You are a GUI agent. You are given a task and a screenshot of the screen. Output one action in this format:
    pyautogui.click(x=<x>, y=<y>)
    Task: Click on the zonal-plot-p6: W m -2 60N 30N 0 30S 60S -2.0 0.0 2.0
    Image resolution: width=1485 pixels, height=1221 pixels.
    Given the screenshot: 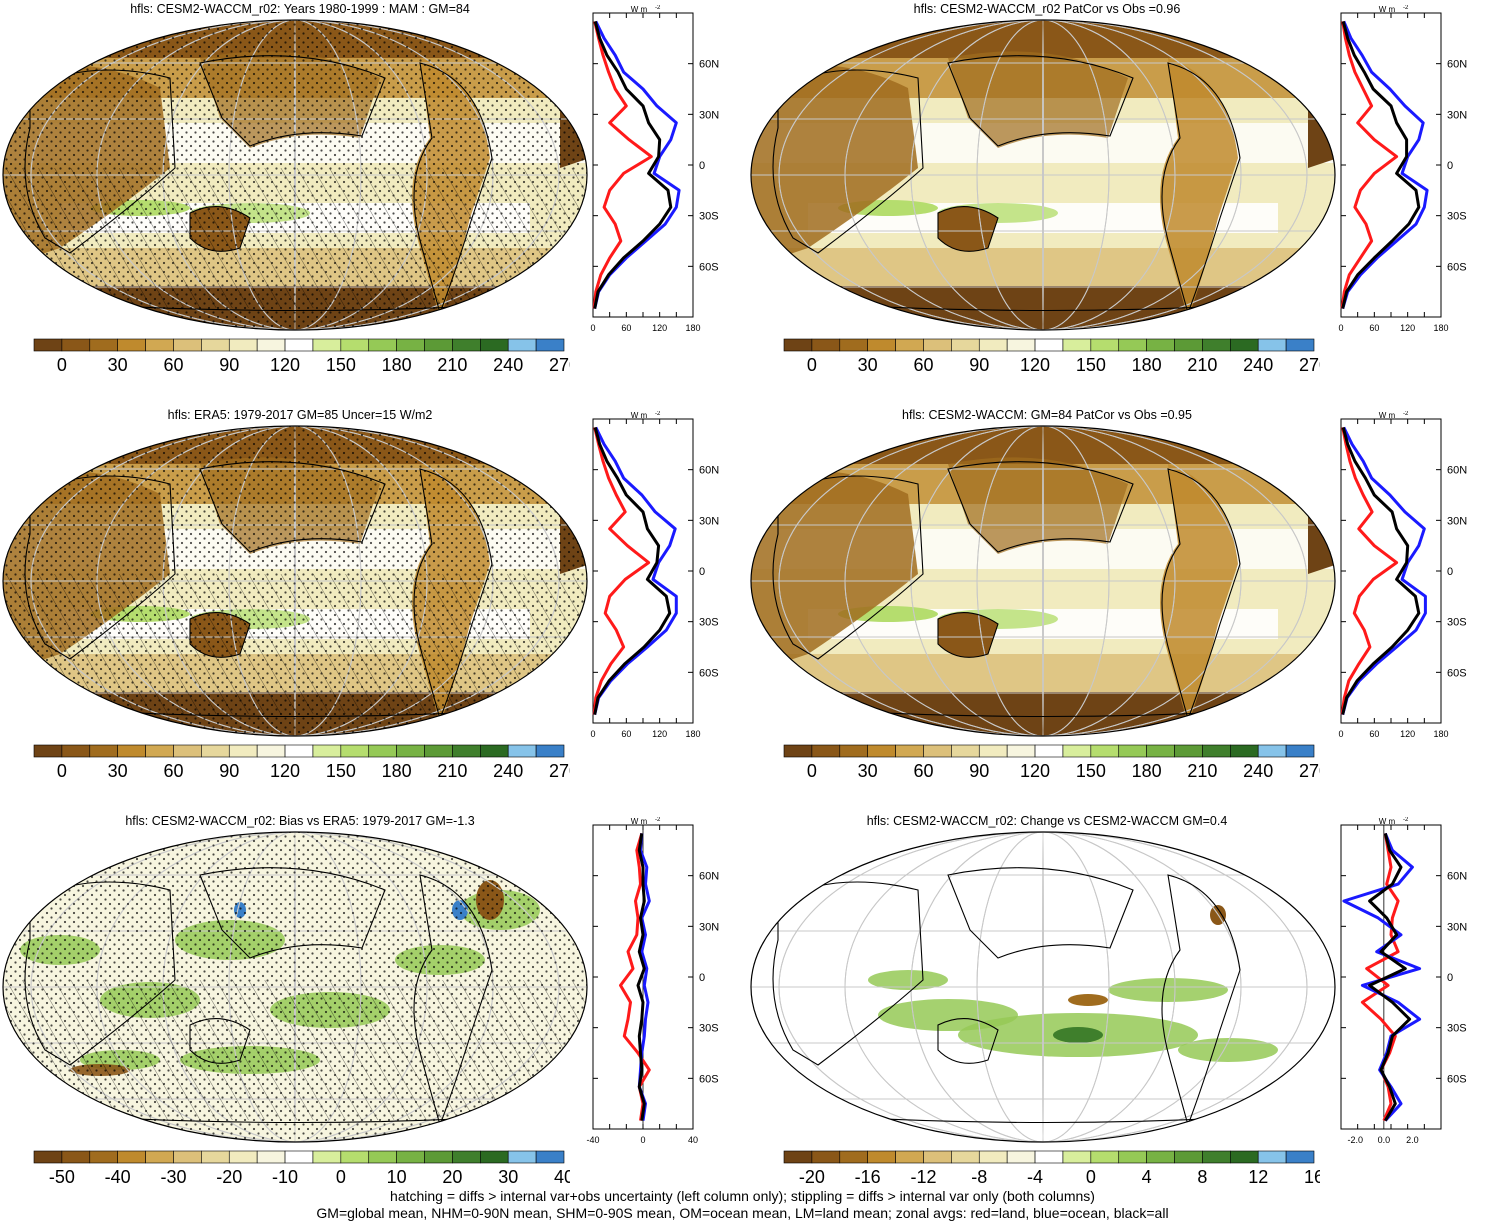 What is the action you would take?
    pyautogui.click(x=1405, y=998)
    